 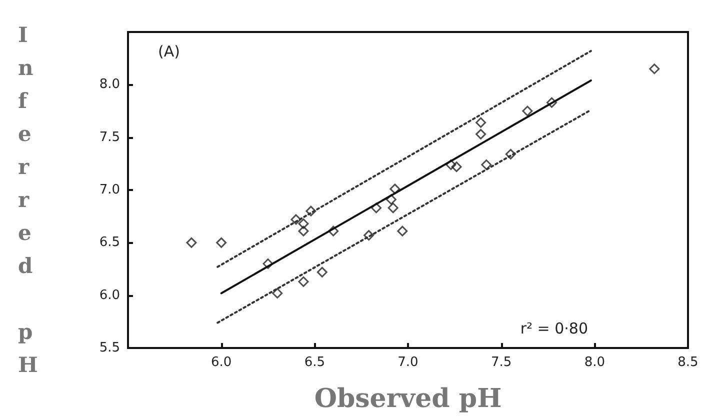 What do you see at coordinates (109, 348) in the screenshot?
I see `y-tick-label: 5.5` at bounding box center [109, 348].